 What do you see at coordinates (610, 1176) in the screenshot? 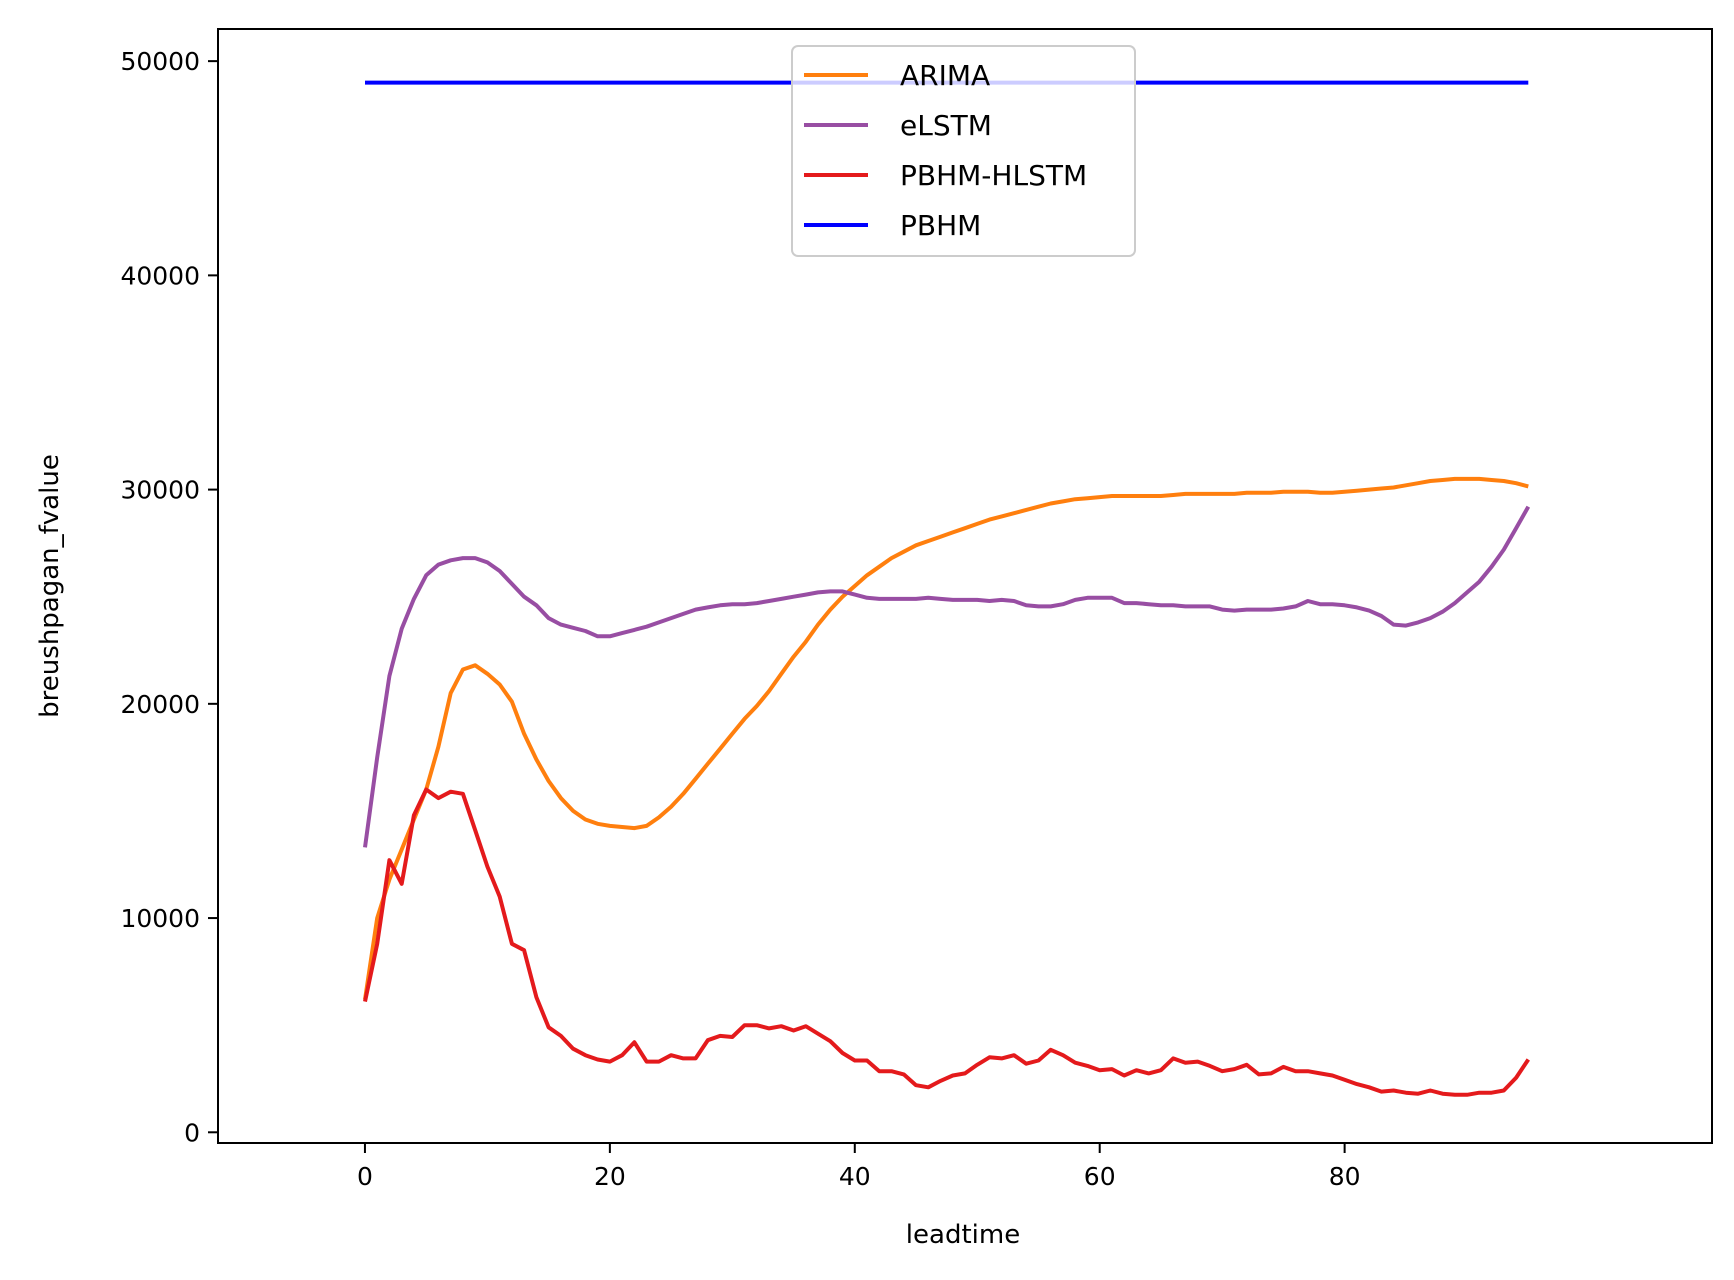
I see `x-tick-label: 20` at bounding box center [610, 1176].